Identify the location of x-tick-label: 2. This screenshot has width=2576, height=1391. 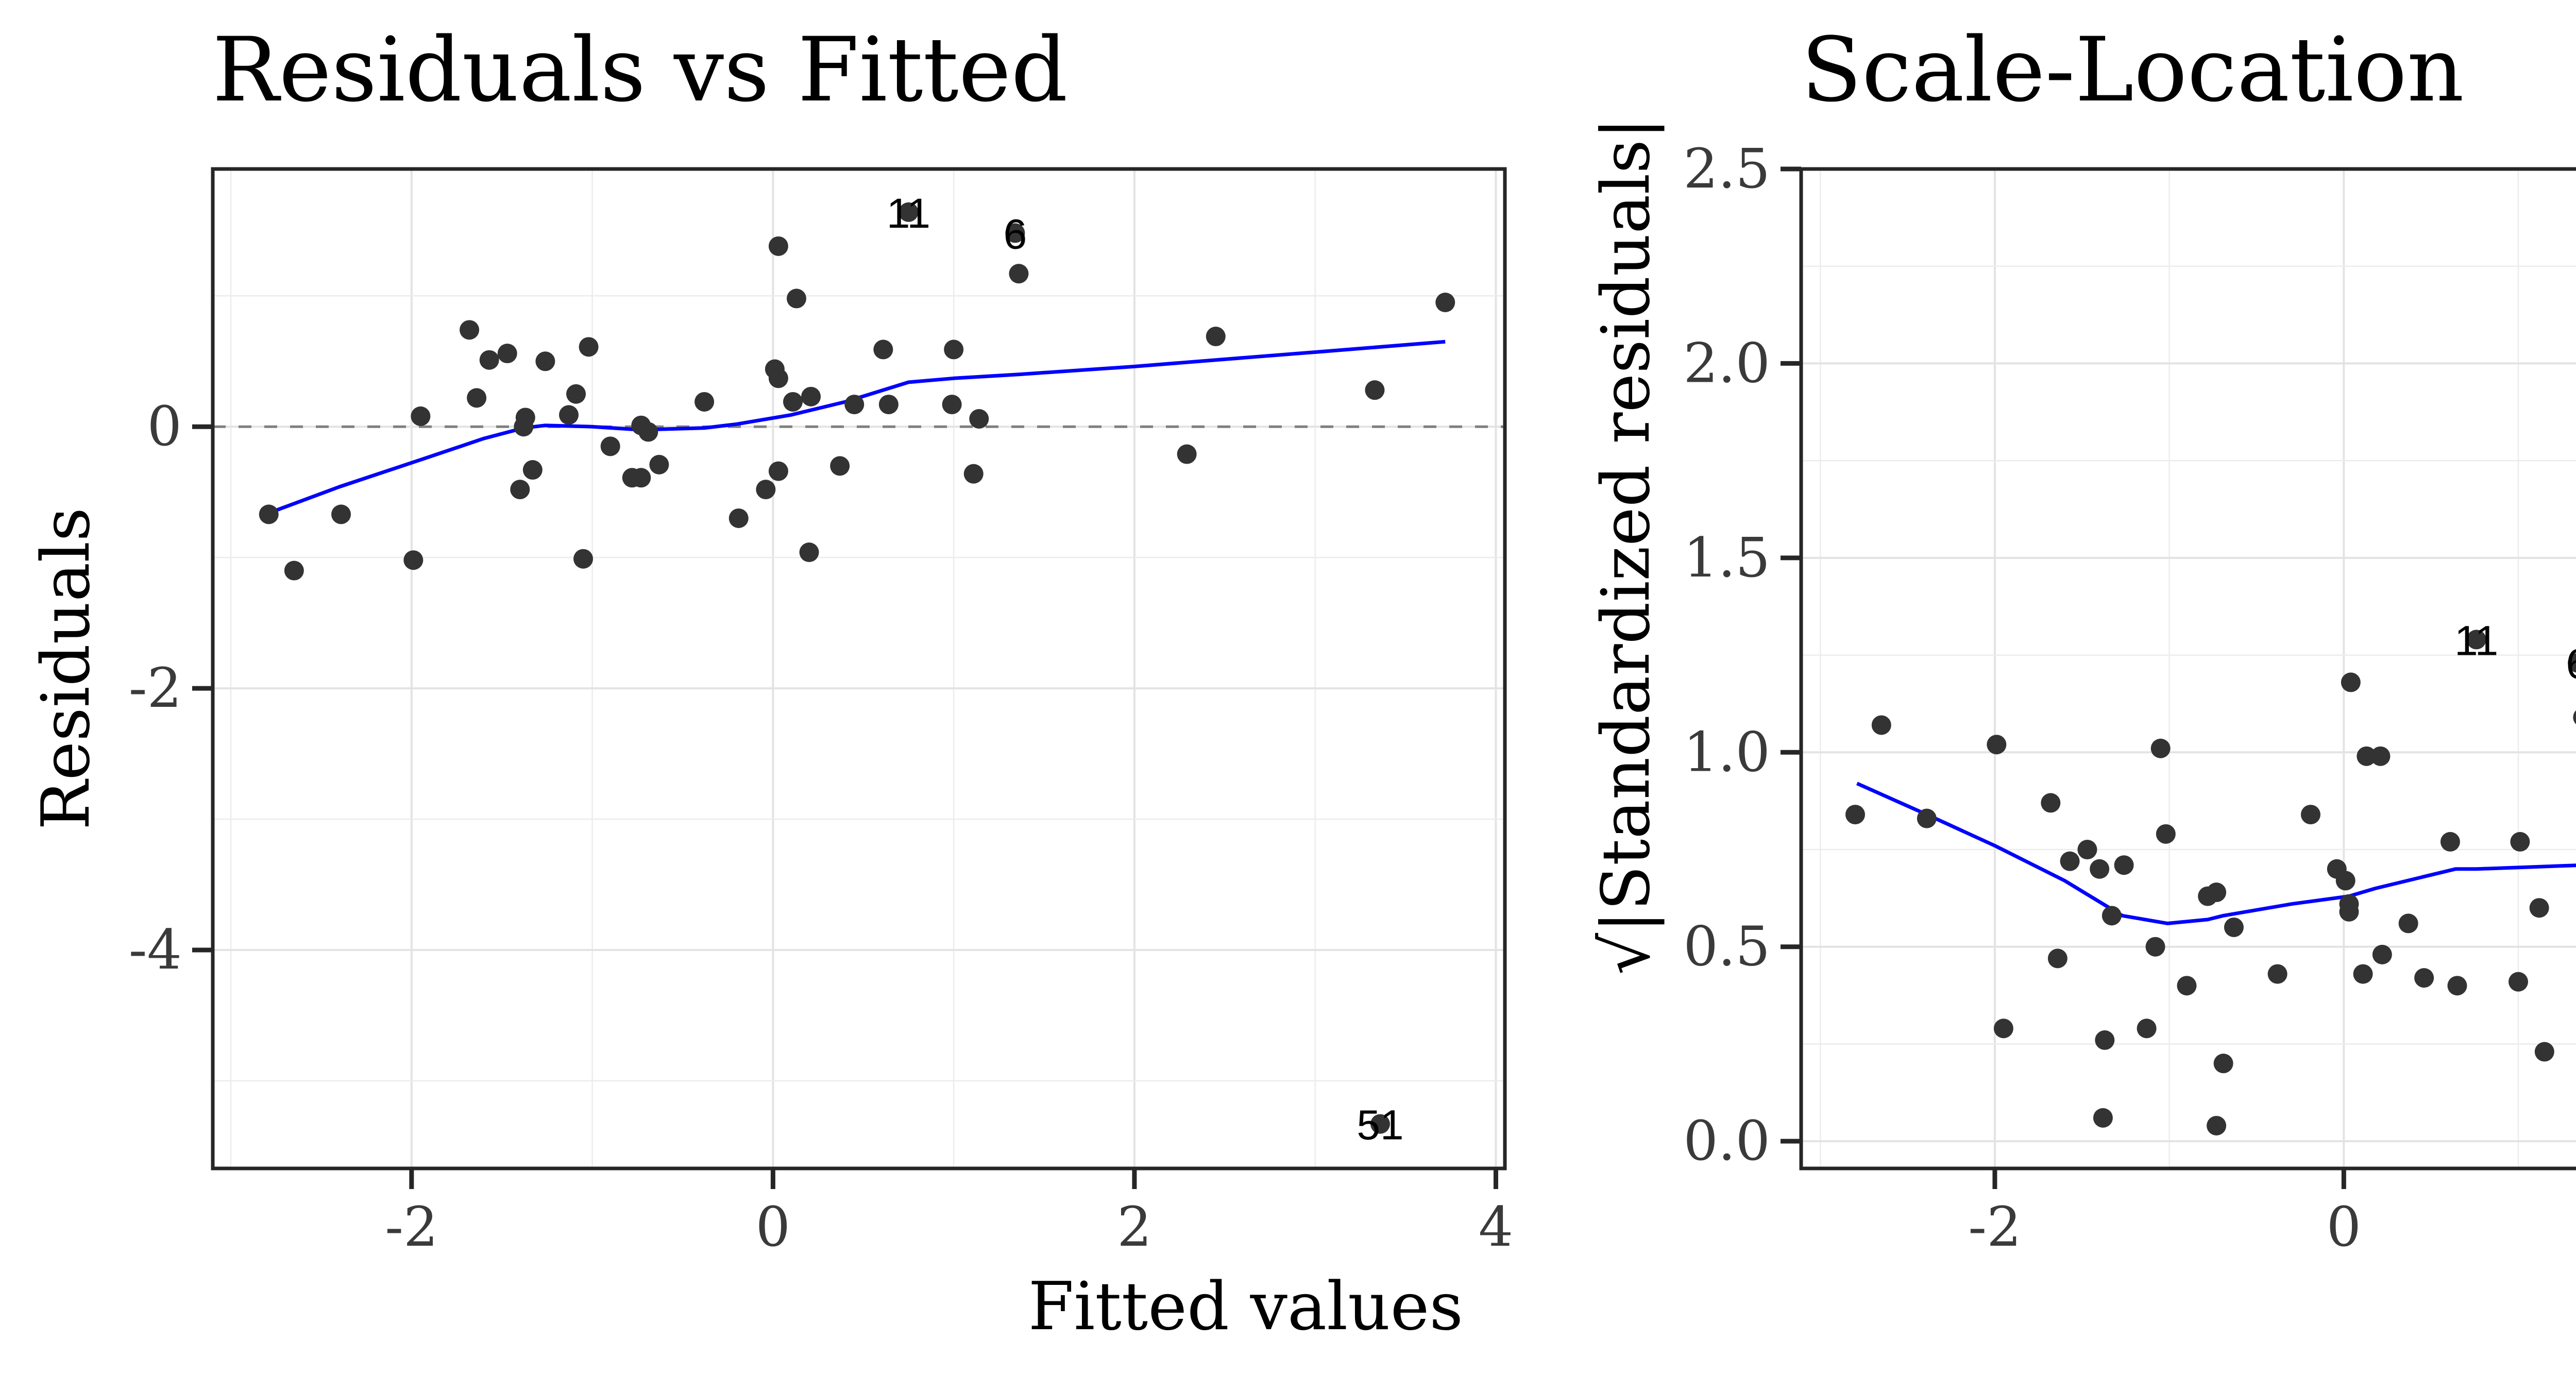
(1134, 1227).